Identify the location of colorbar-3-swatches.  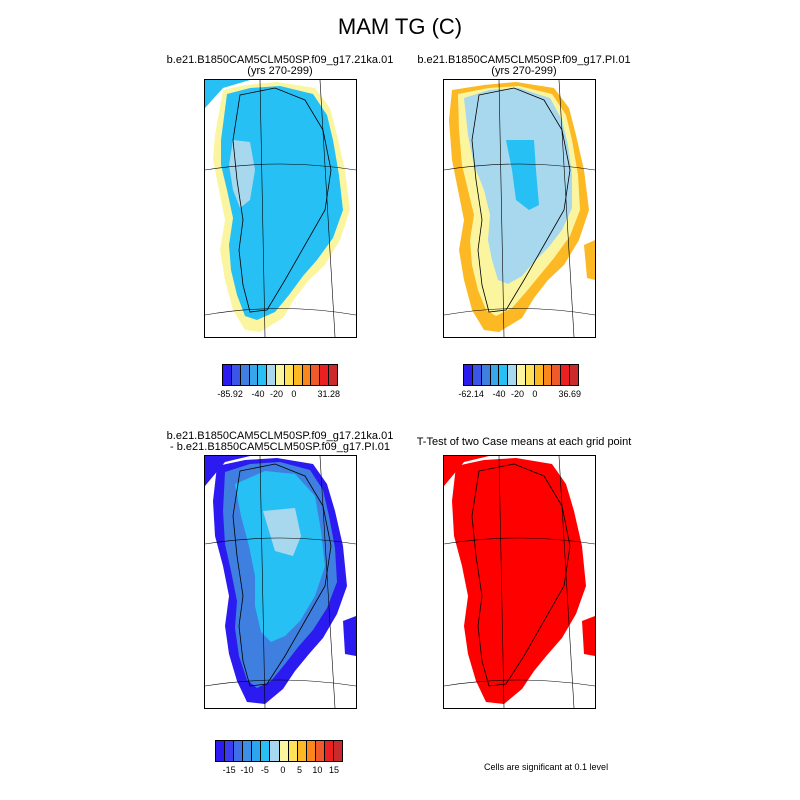
(279, 751).